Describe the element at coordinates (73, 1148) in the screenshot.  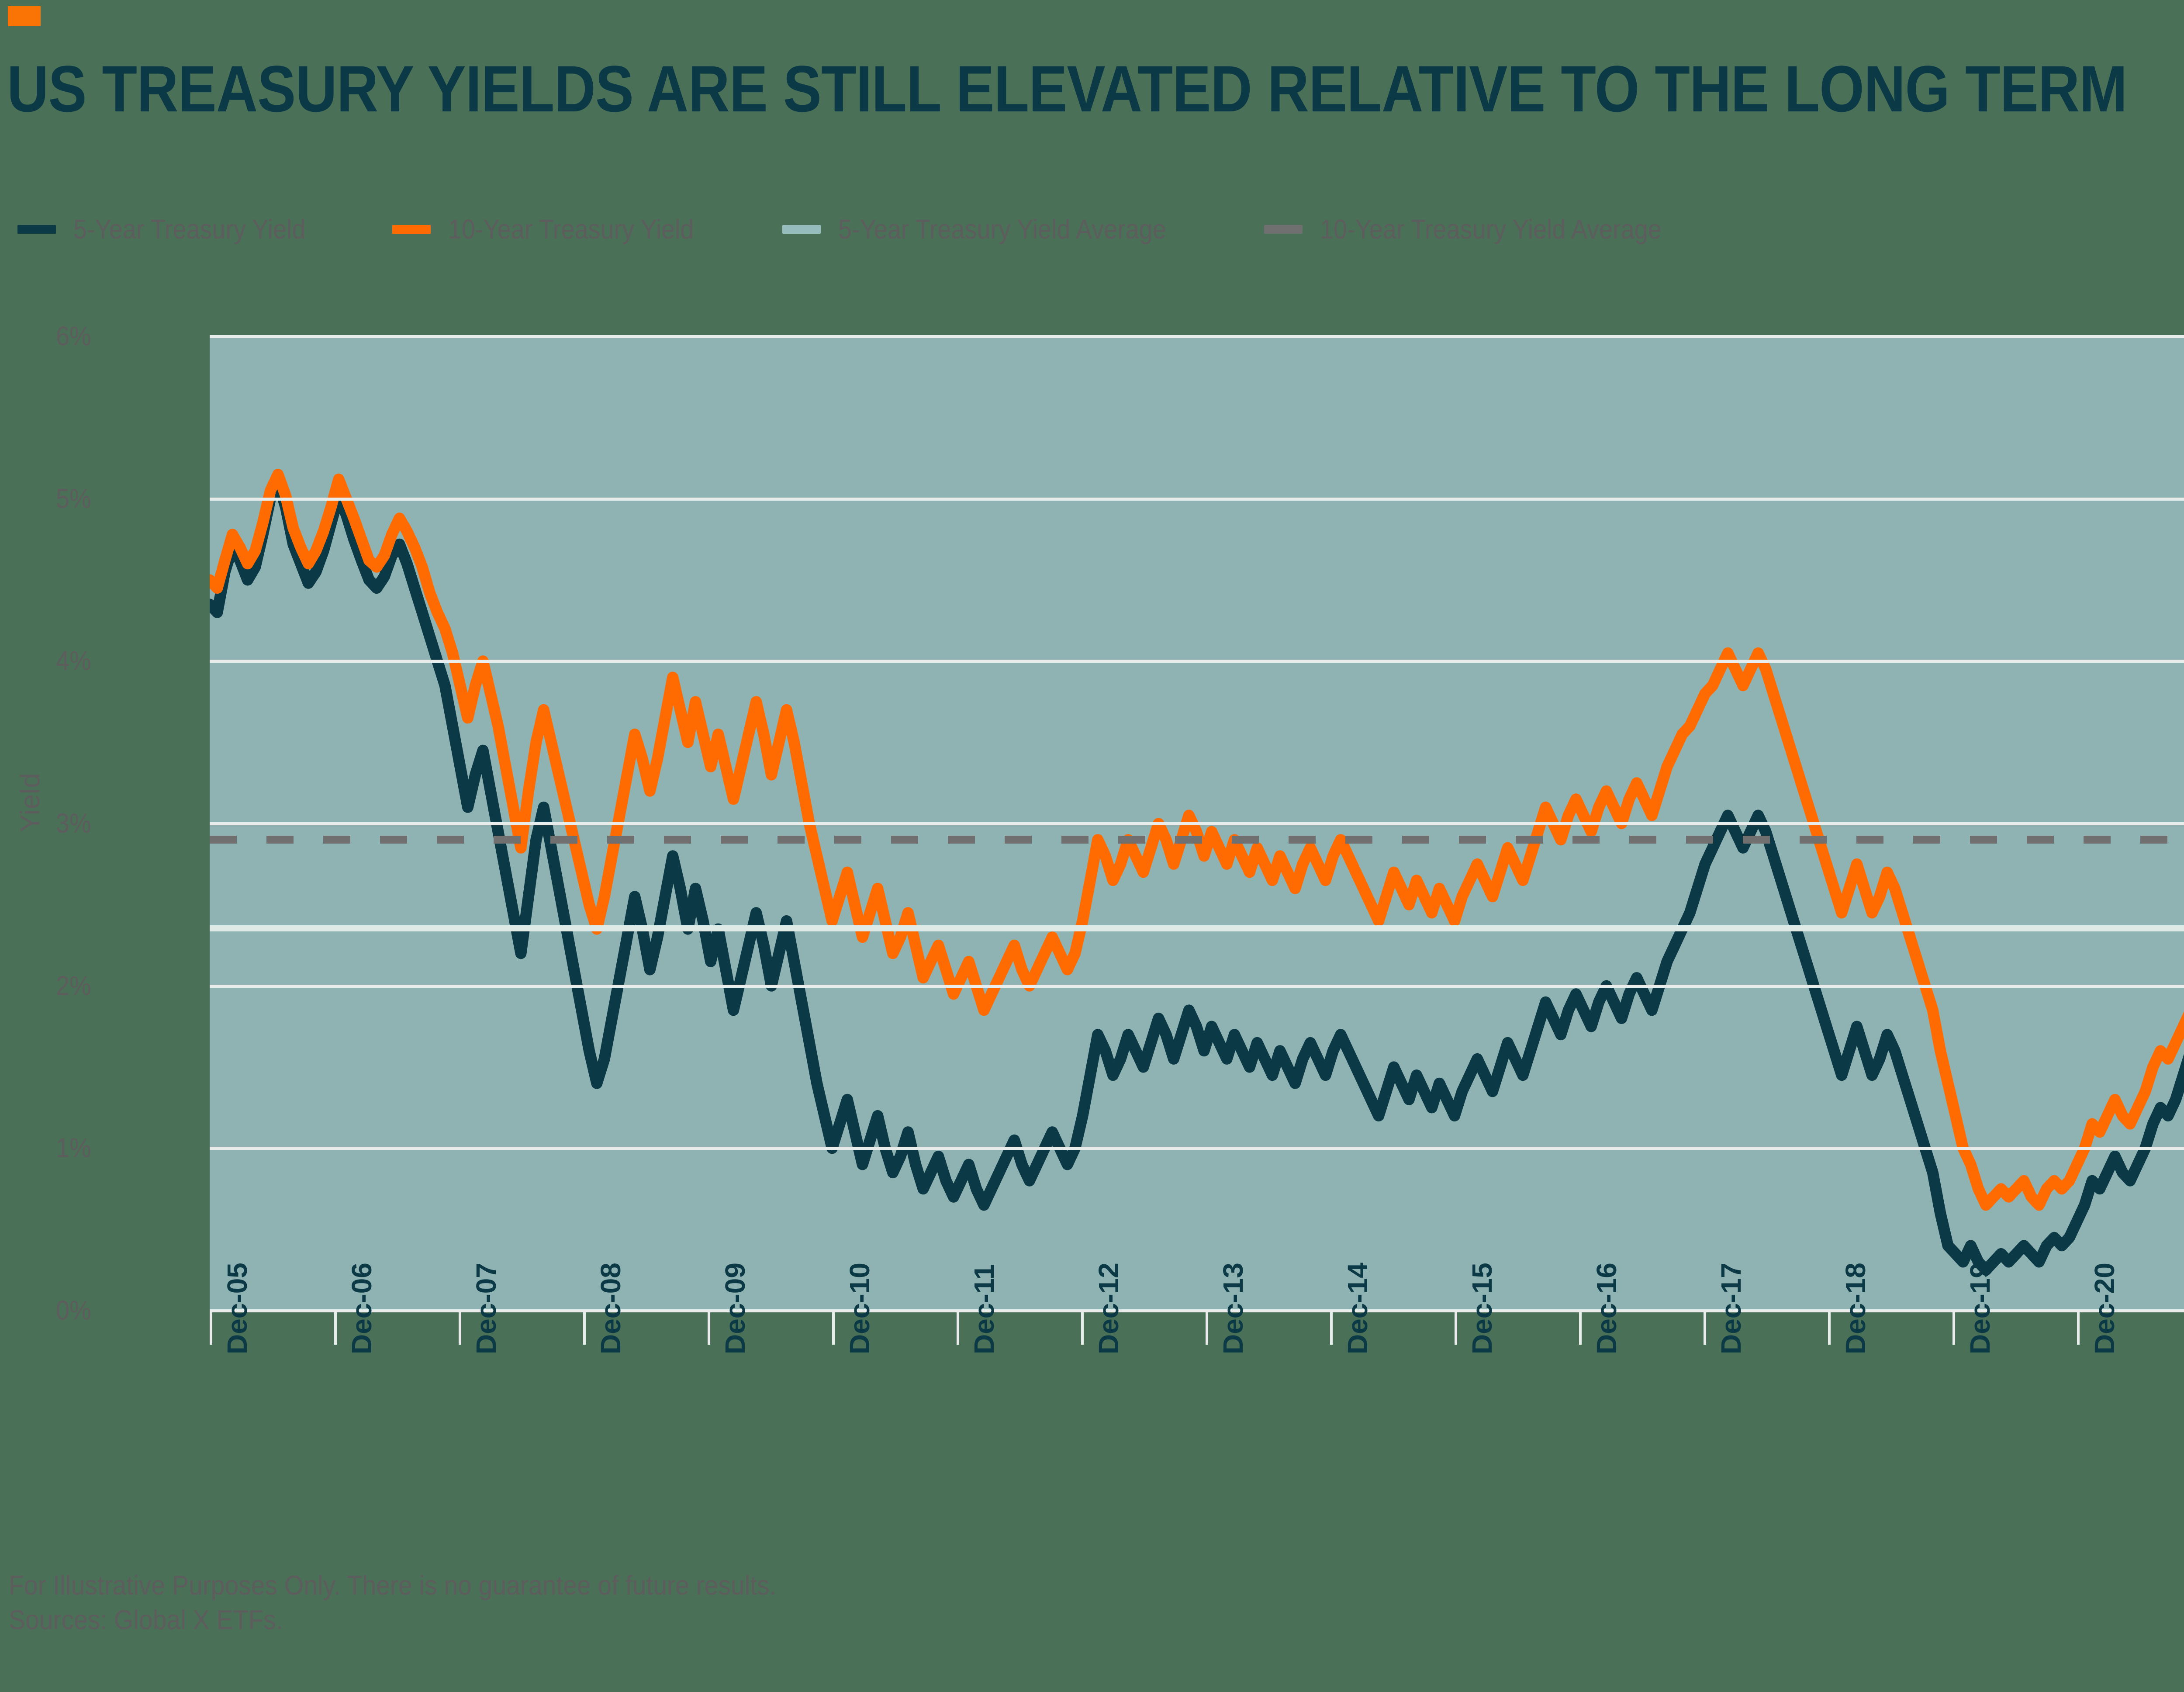
I see `y-axis-tick-label: 1%` at that location.